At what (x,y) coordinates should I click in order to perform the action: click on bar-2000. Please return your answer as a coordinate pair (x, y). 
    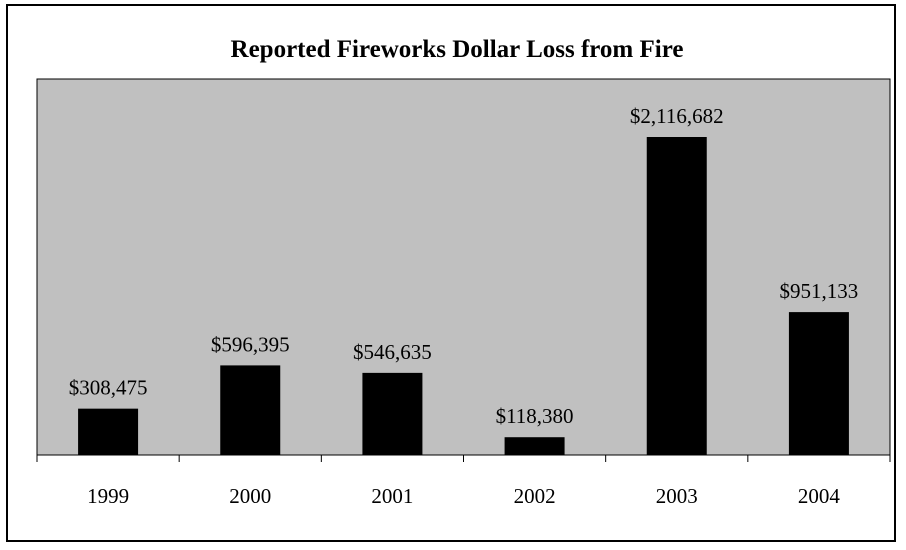
    Looking at the image, I should click on (250, 410).